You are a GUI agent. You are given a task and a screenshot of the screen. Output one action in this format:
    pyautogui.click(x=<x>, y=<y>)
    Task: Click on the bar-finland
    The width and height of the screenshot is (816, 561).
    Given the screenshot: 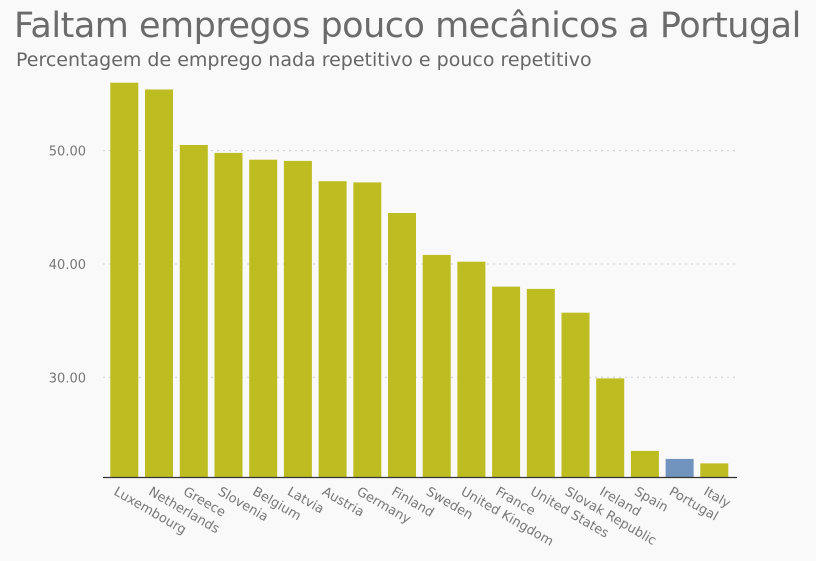 What is the action you would take?
    pyautogui.click(x=402, y=345)
    